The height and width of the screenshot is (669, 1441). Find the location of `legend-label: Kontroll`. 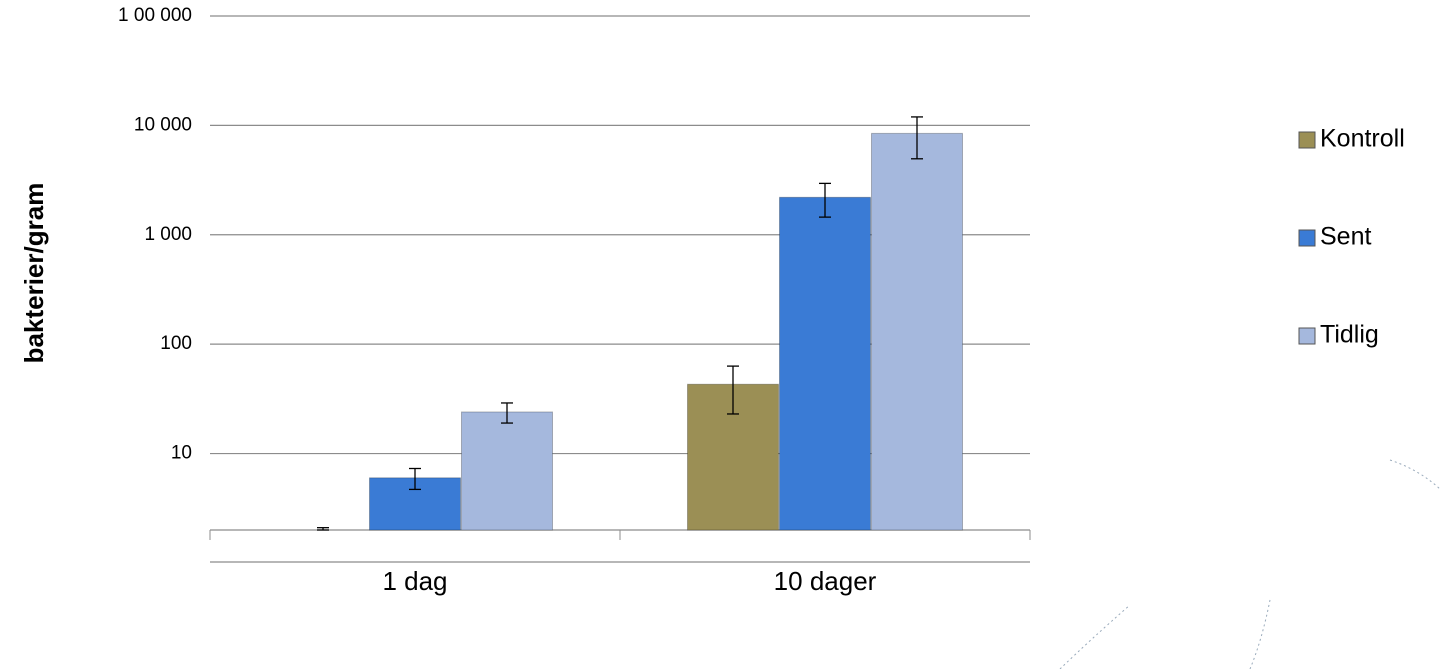

legend-label: Kontroll is located at coordinates (1362, 139).